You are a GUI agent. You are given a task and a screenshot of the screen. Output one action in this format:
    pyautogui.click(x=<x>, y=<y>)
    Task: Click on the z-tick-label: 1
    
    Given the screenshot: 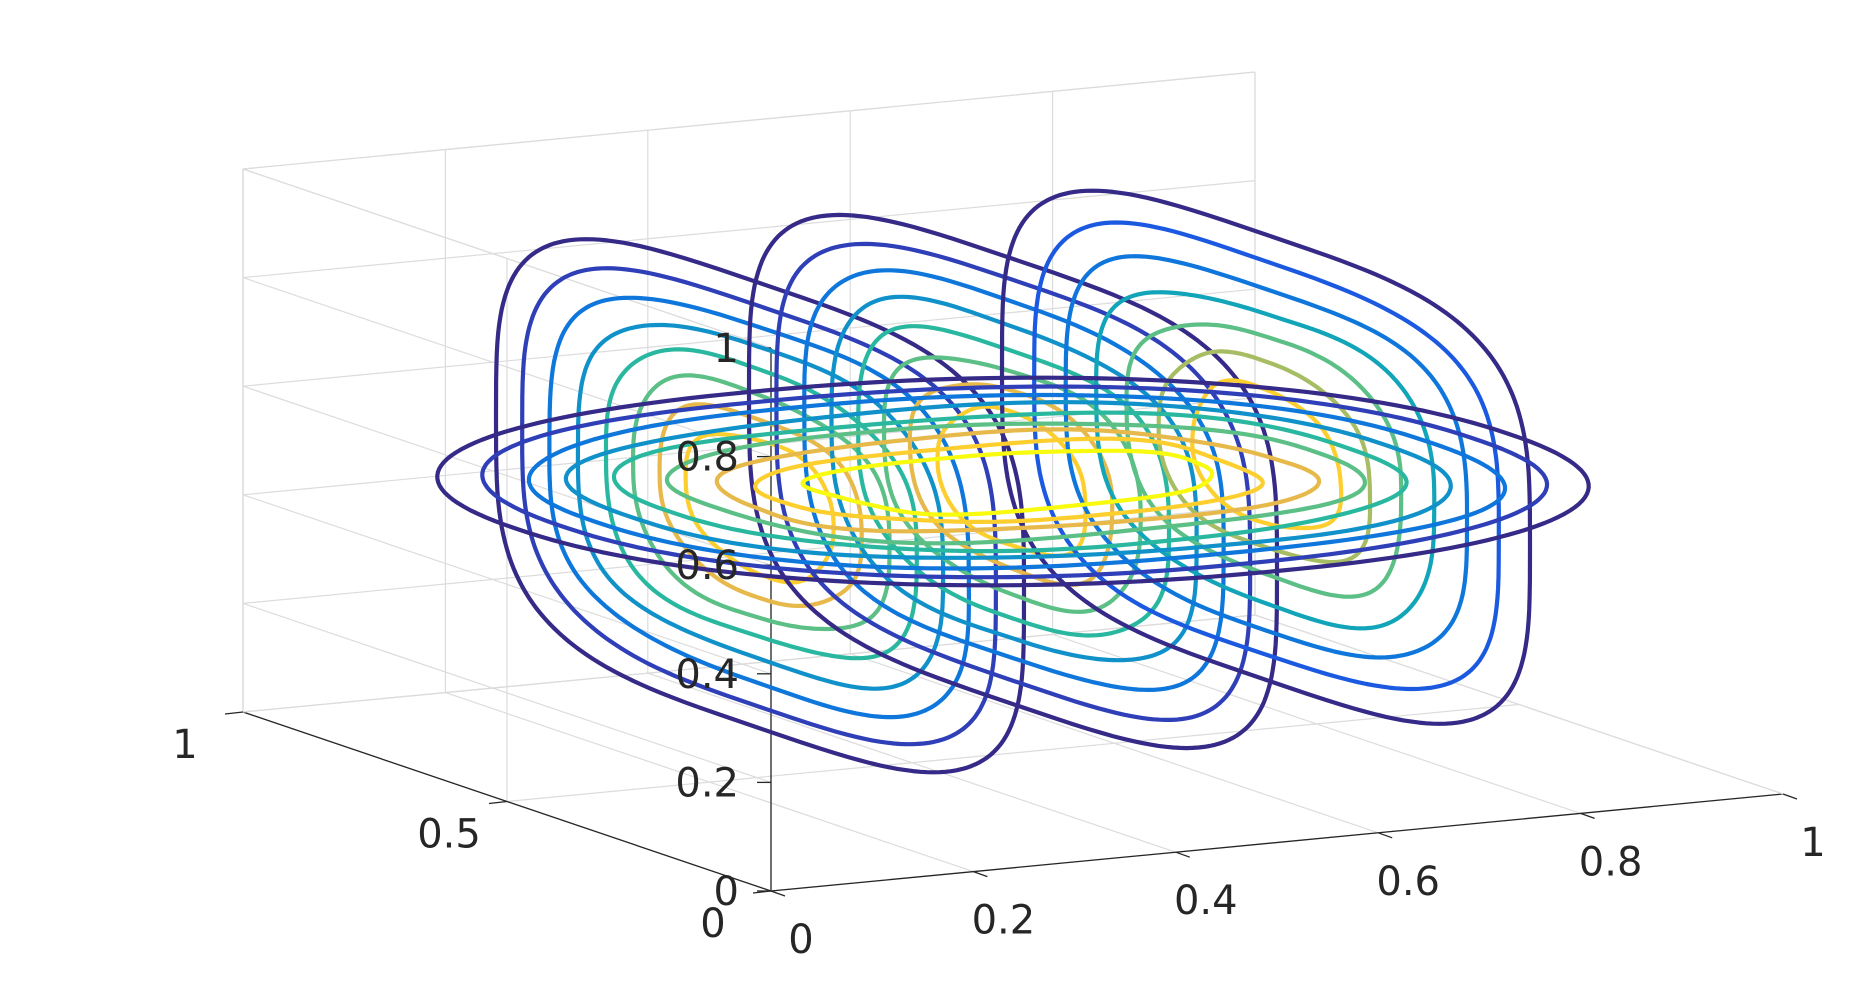 What is the action you would take?
    pyautogui.click(x=726, y=349)
    